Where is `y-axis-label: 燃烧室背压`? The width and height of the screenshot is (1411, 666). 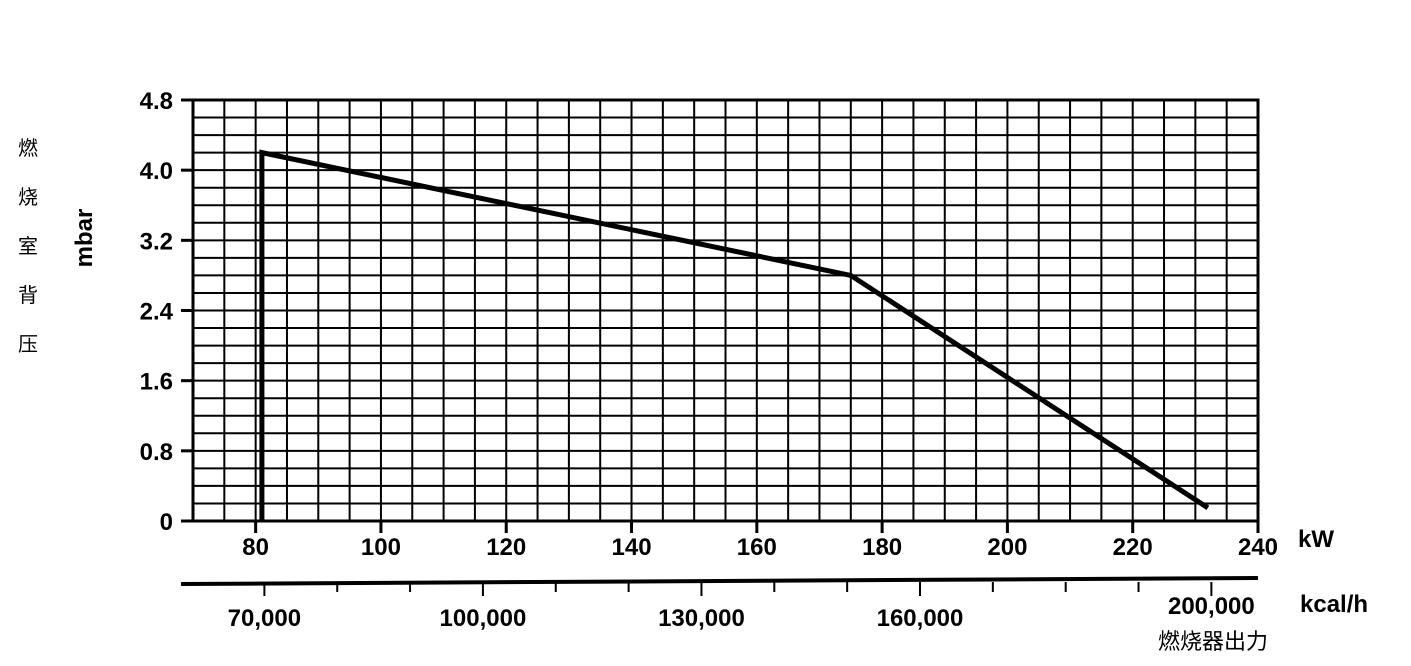 y-axis-label: 燃烧室背压 is located at coordinates (28, 246).